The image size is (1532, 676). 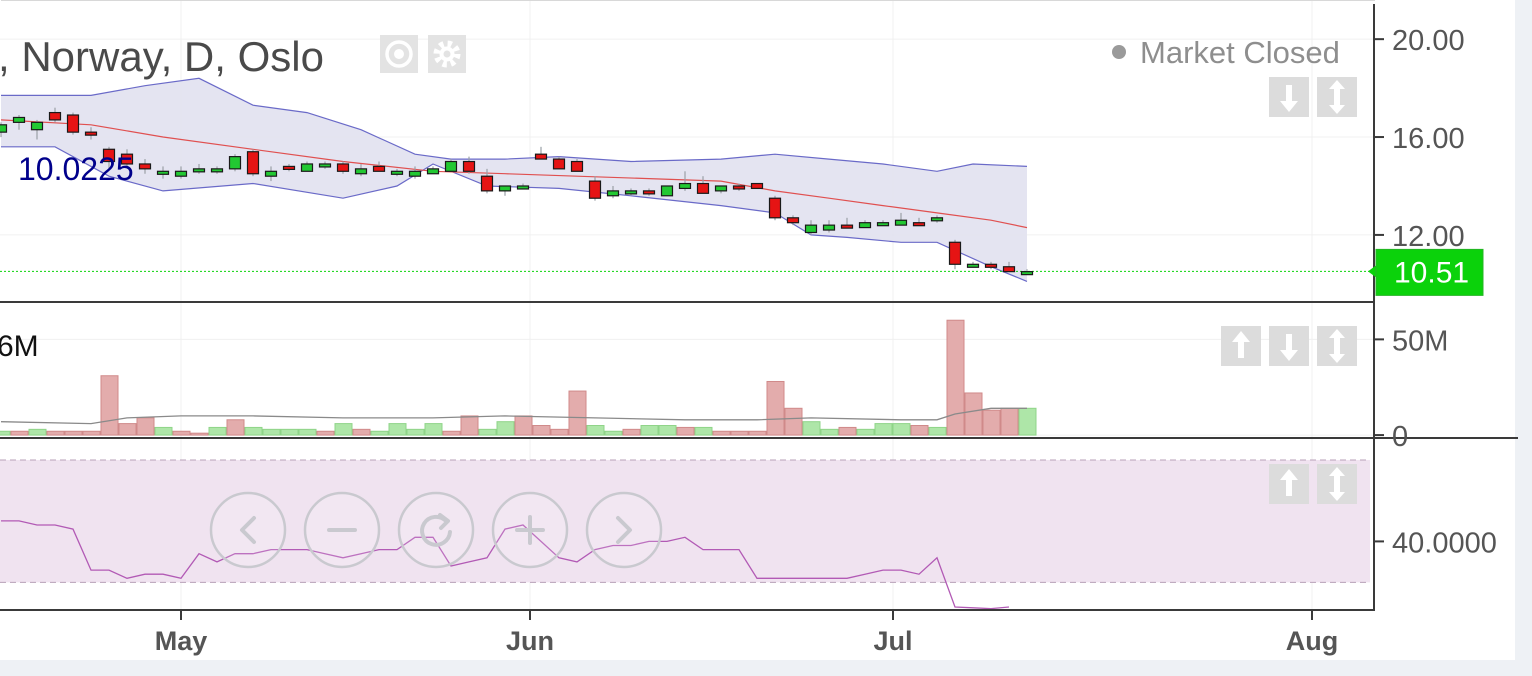 What do you see at coordinates (399, 54) in the screenshot?
I see `eye-icon` at bounding box center [399, 54].